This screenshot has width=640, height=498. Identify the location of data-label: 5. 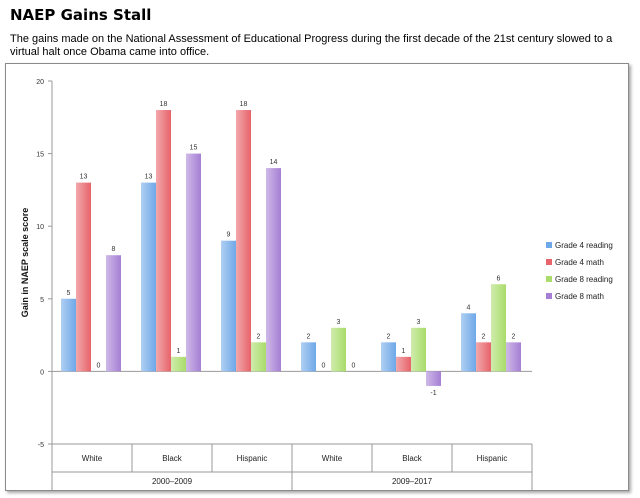
(69, 293).